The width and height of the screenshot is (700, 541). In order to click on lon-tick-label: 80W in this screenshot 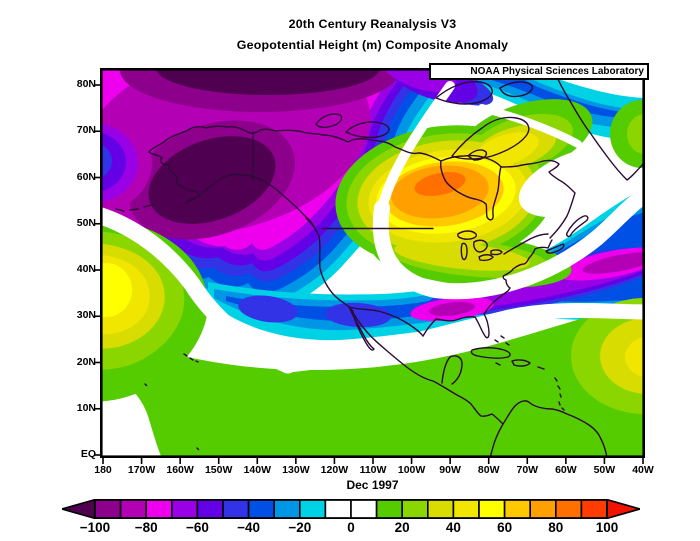, I will do `click(488, 470)`.